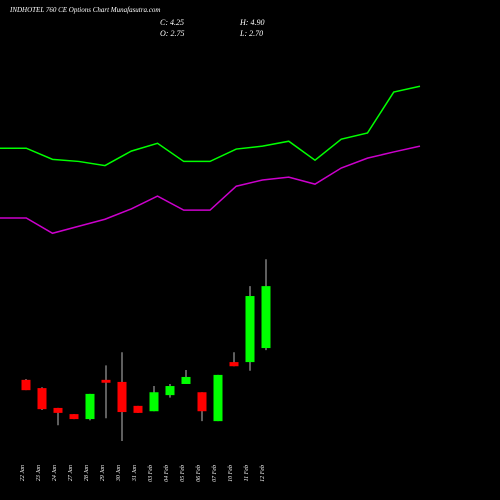 The width and height of the screenshot is (500, 500). I want to click on open-label: O: 2.75, so click(172, 33).